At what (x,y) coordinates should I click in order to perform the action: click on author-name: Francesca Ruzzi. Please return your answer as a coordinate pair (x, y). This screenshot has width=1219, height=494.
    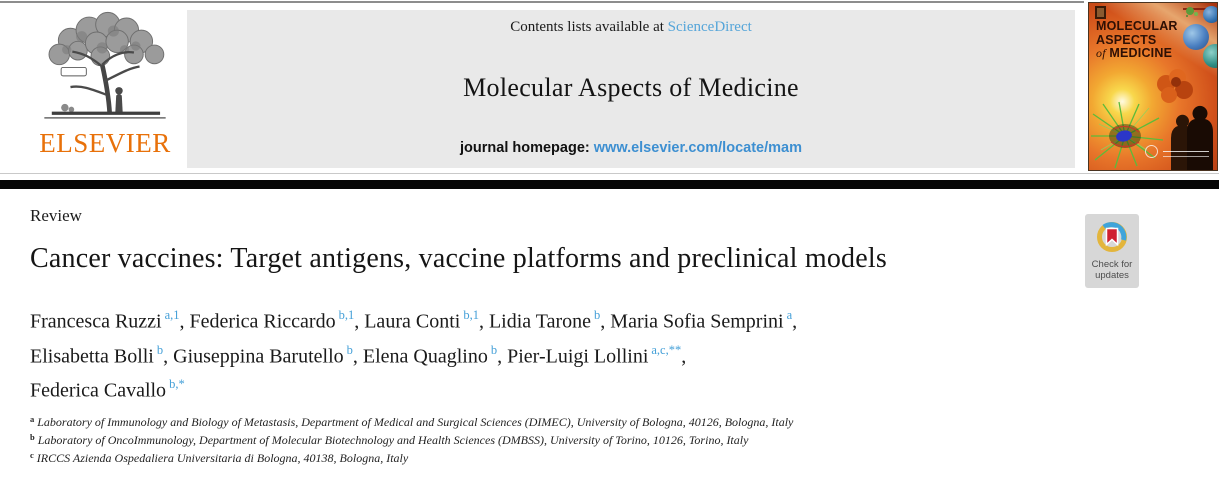
    Looking at the image, I should click on (96, 321).